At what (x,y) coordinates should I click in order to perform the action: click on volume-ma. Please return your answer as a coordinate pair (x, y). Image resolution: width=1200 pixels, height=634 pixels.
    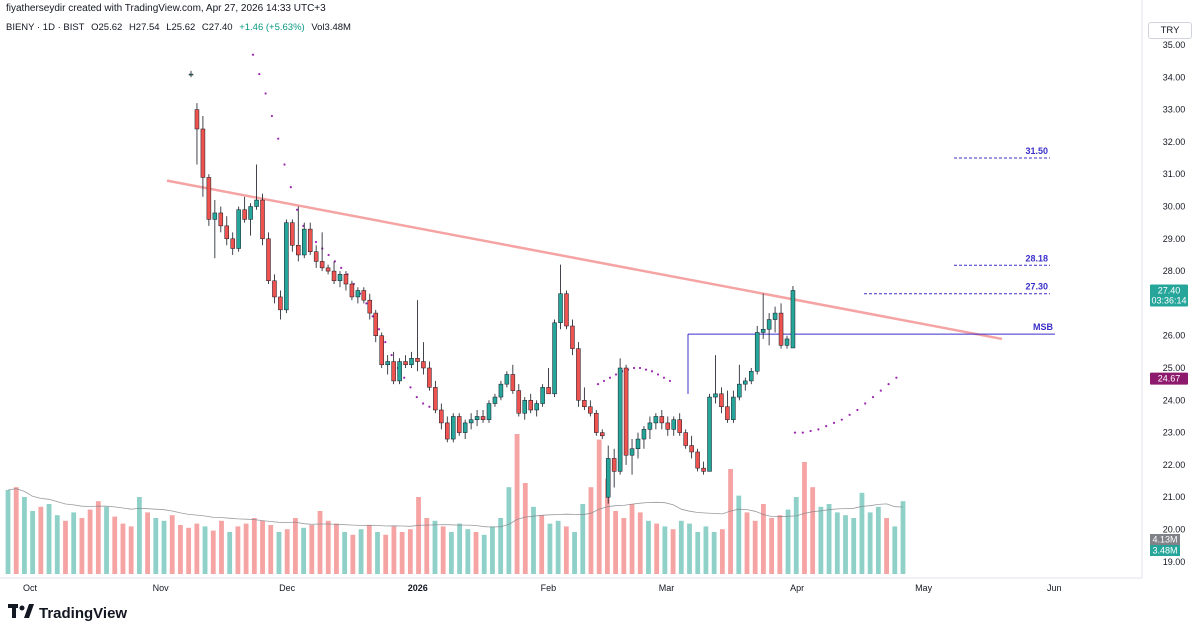
    Looking at the image, I should click on (455, 508).